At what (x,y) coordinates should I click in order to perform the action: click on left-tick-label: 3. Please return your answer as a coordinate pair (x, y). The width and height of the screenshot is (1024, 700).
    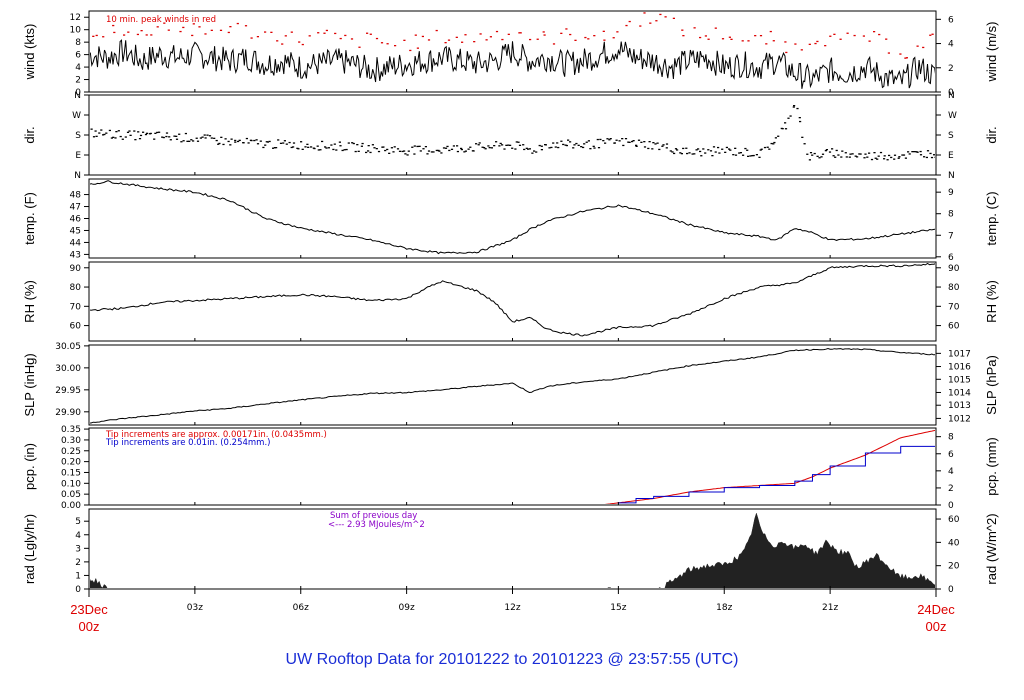
    Looking at the image, I should click on (78, 549).